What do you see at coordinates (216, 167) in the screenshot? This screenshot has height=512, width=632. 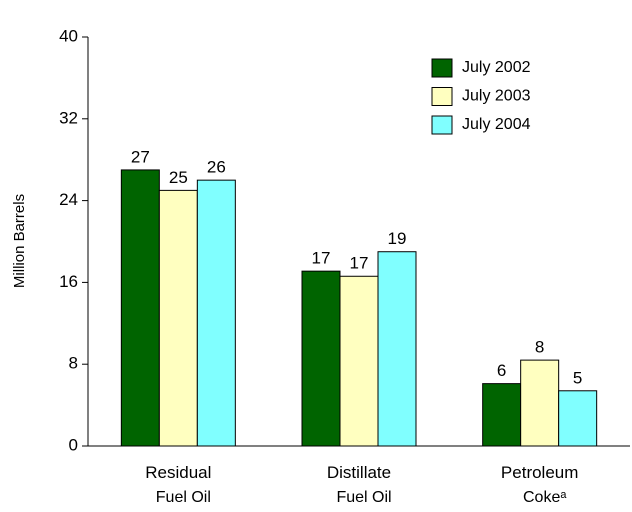 I see `value-label: 26` at bounding box center [216, 167].